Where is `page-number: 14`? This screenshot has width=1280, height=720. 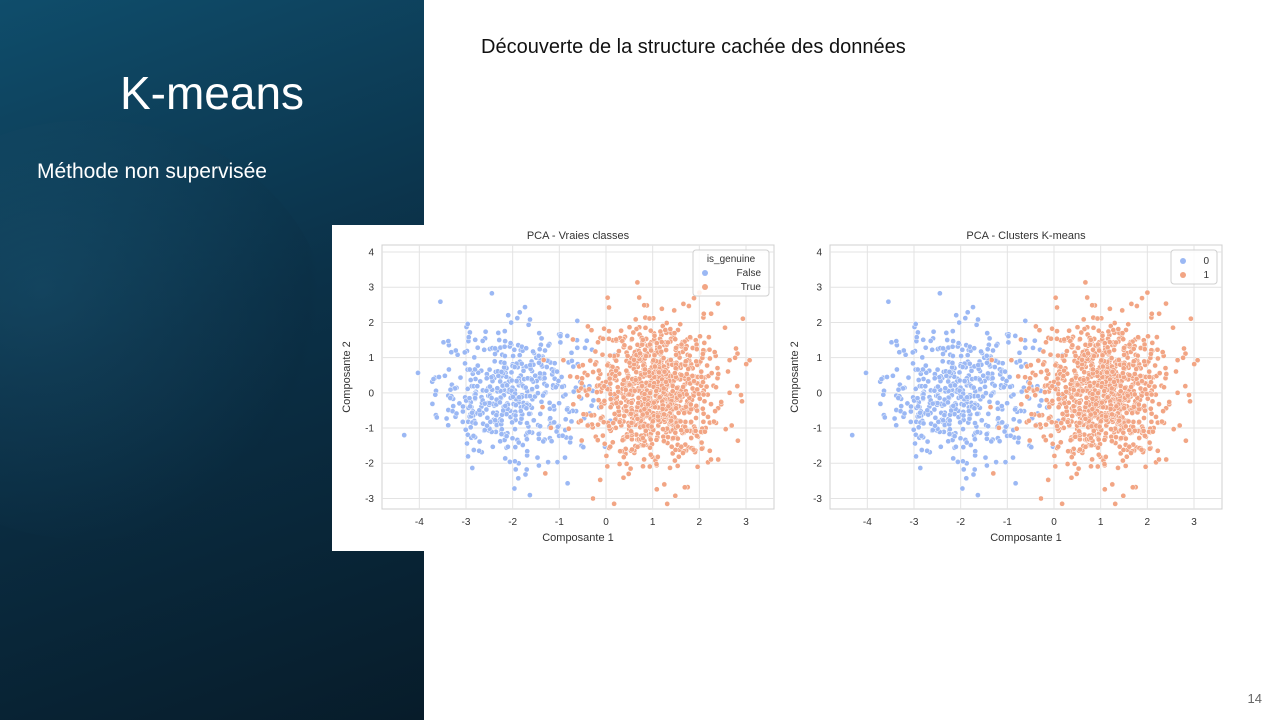 page-number: 14 is located at coordinates (1254, 698).